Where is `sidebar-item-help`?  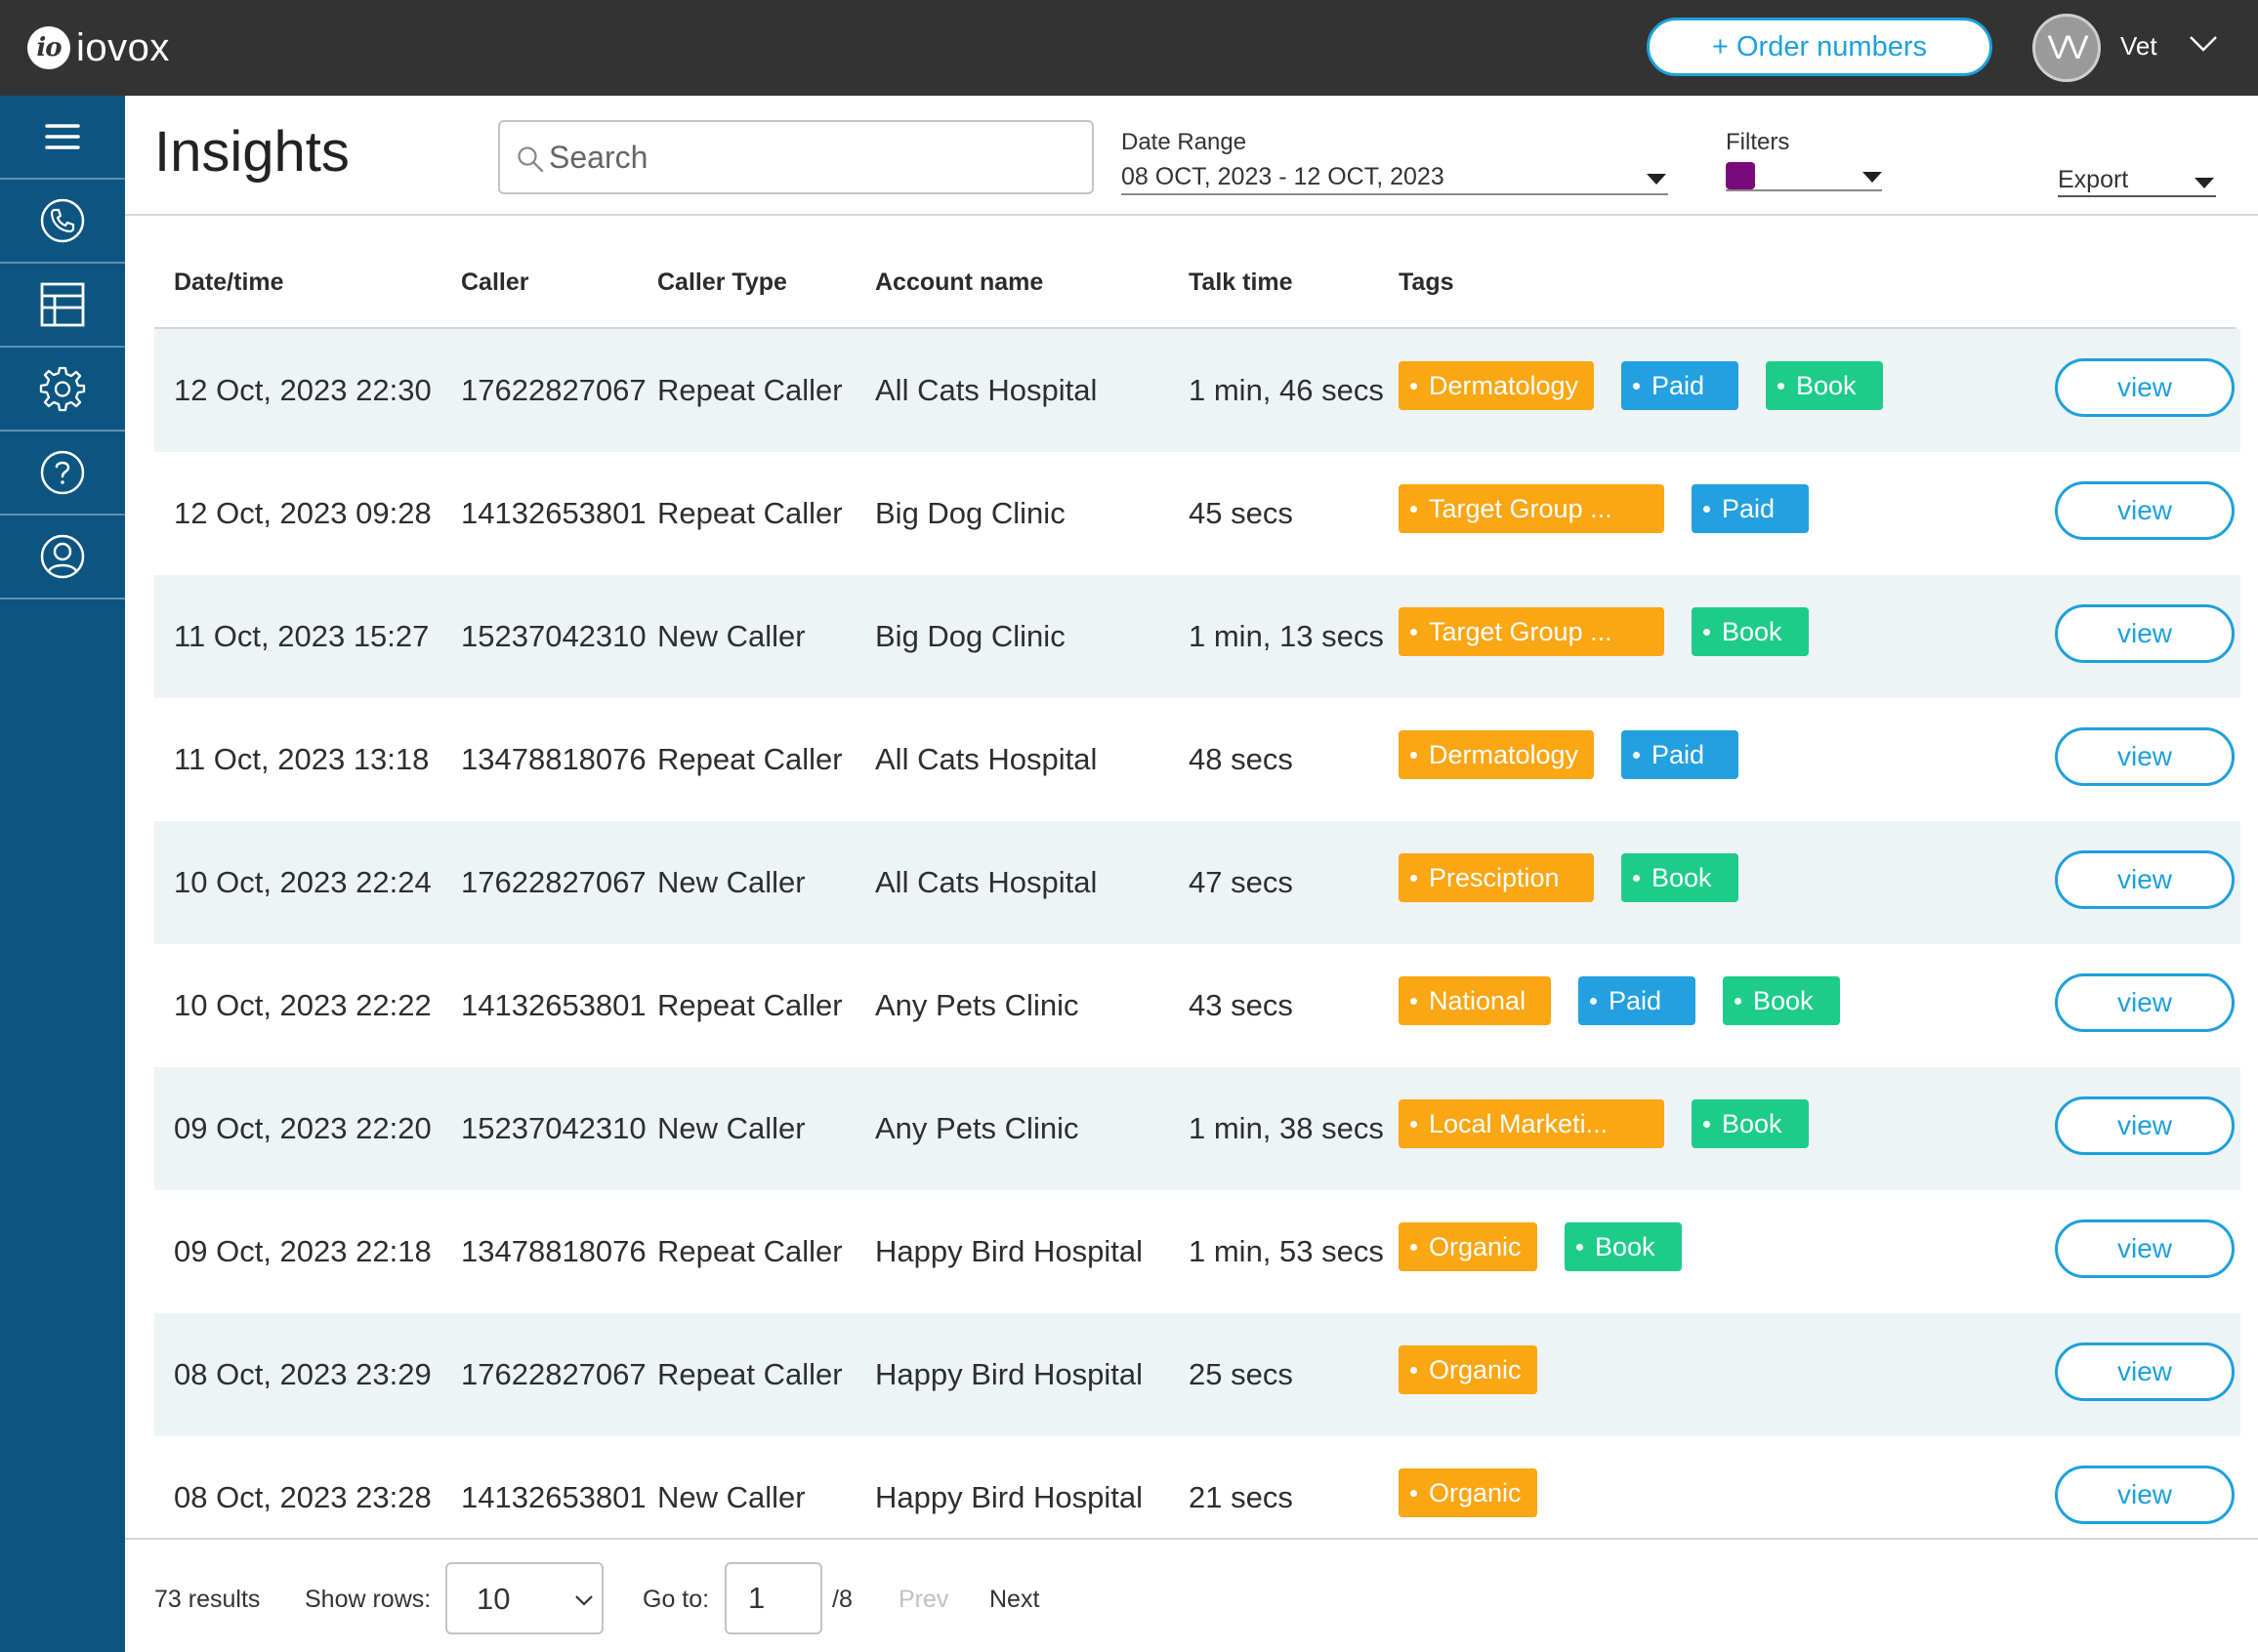 sidebar-item-help is located at coordinates (63, 474).